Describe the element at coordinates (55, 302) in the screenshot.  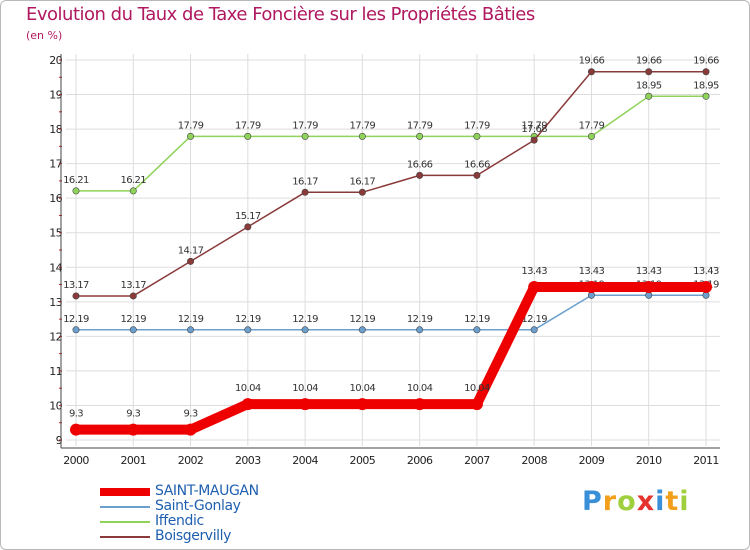
I see `y-tick-label: 13` at that location.